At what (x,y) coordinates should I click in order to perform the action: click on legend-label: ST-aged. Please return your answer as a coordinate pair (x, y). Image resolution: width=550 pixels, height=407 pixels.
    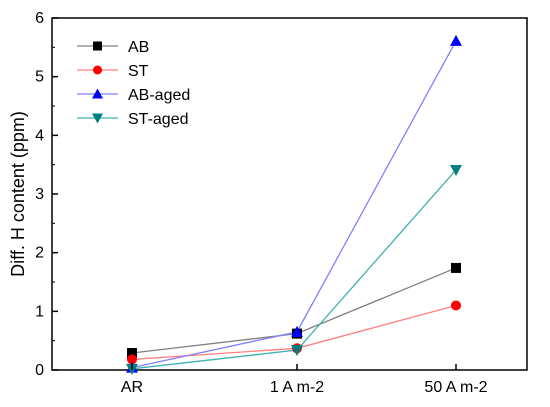
    Looking at the image, I should click on (158, 119).